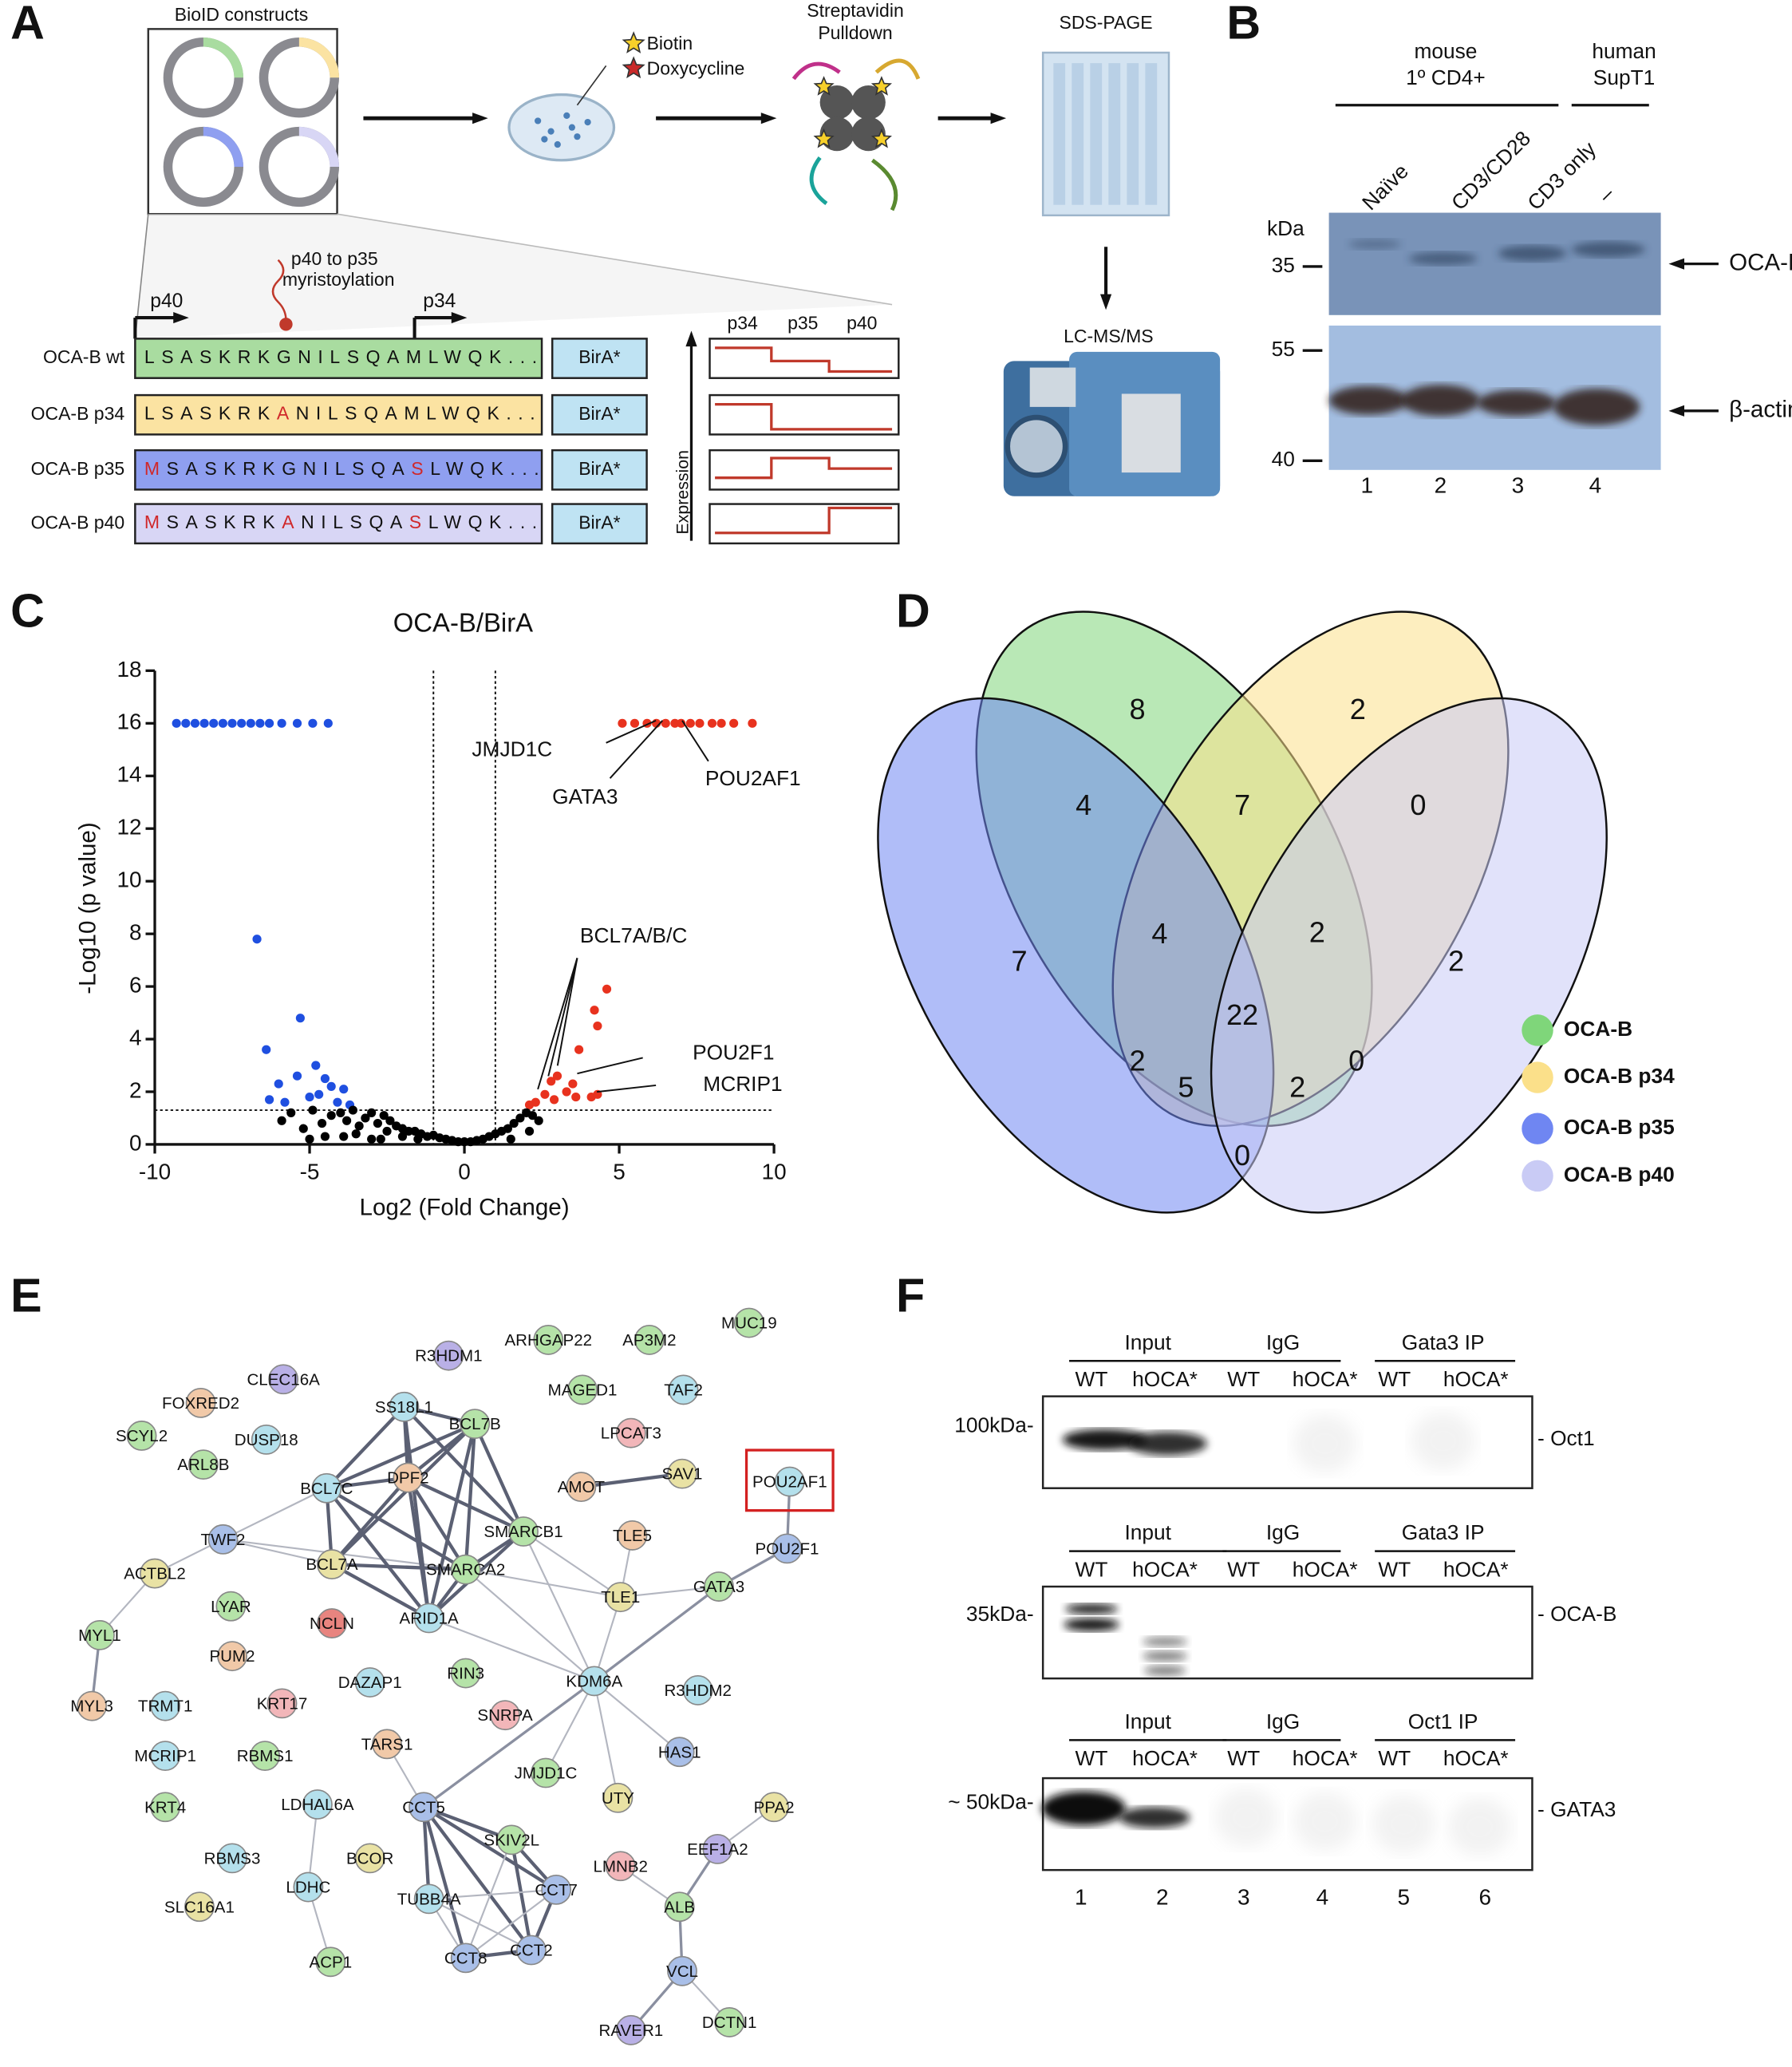 The height and width of the screenshot is (2067, 1792). I want to click on legend-swatch, so click(1537, 1128).